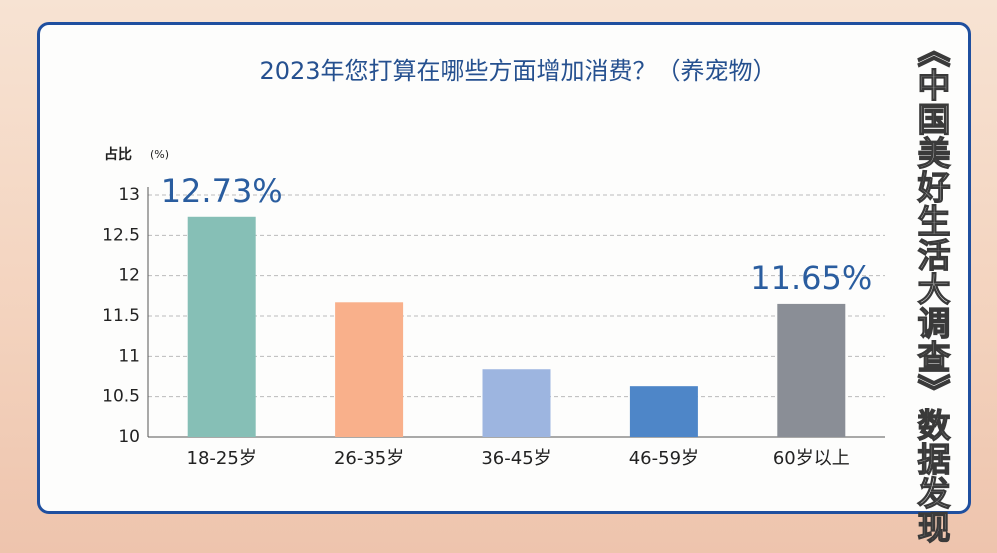 This screenshot has width=997, height=553. Describe the element at coordinates (811, 458) in the screenshot. I see `x-tick-label: 60岁以上` at that location.